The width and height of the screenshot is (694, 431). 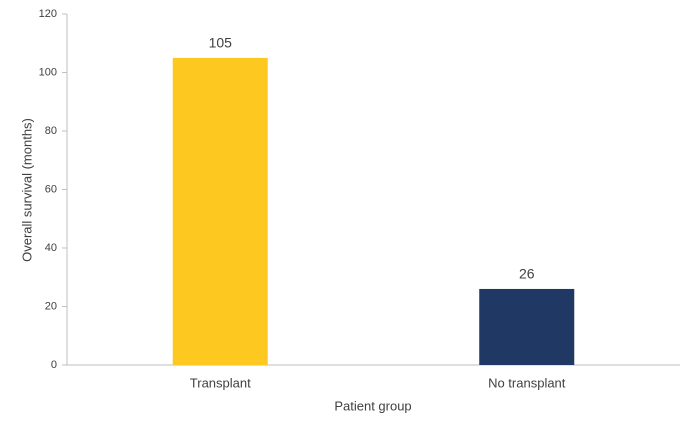 I want to click on y-tick-label: 120, so click(x=48, y=14).